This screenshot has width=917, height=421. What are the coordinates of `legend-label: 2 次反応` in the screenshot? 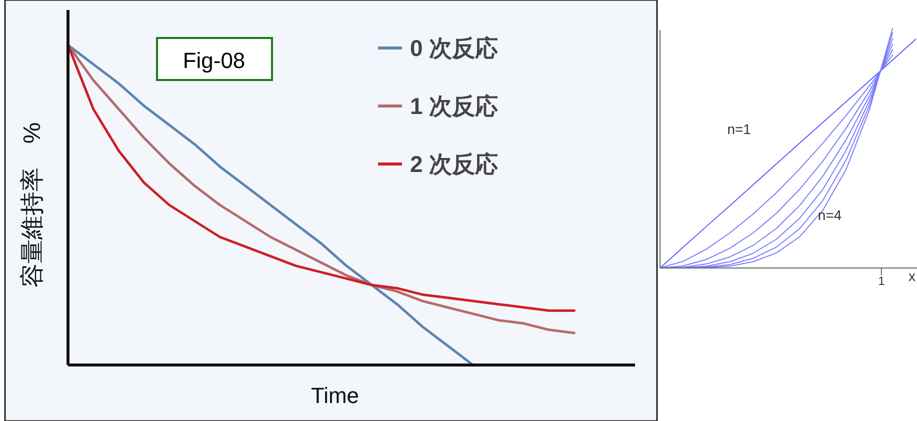 It's located at (454, 164).